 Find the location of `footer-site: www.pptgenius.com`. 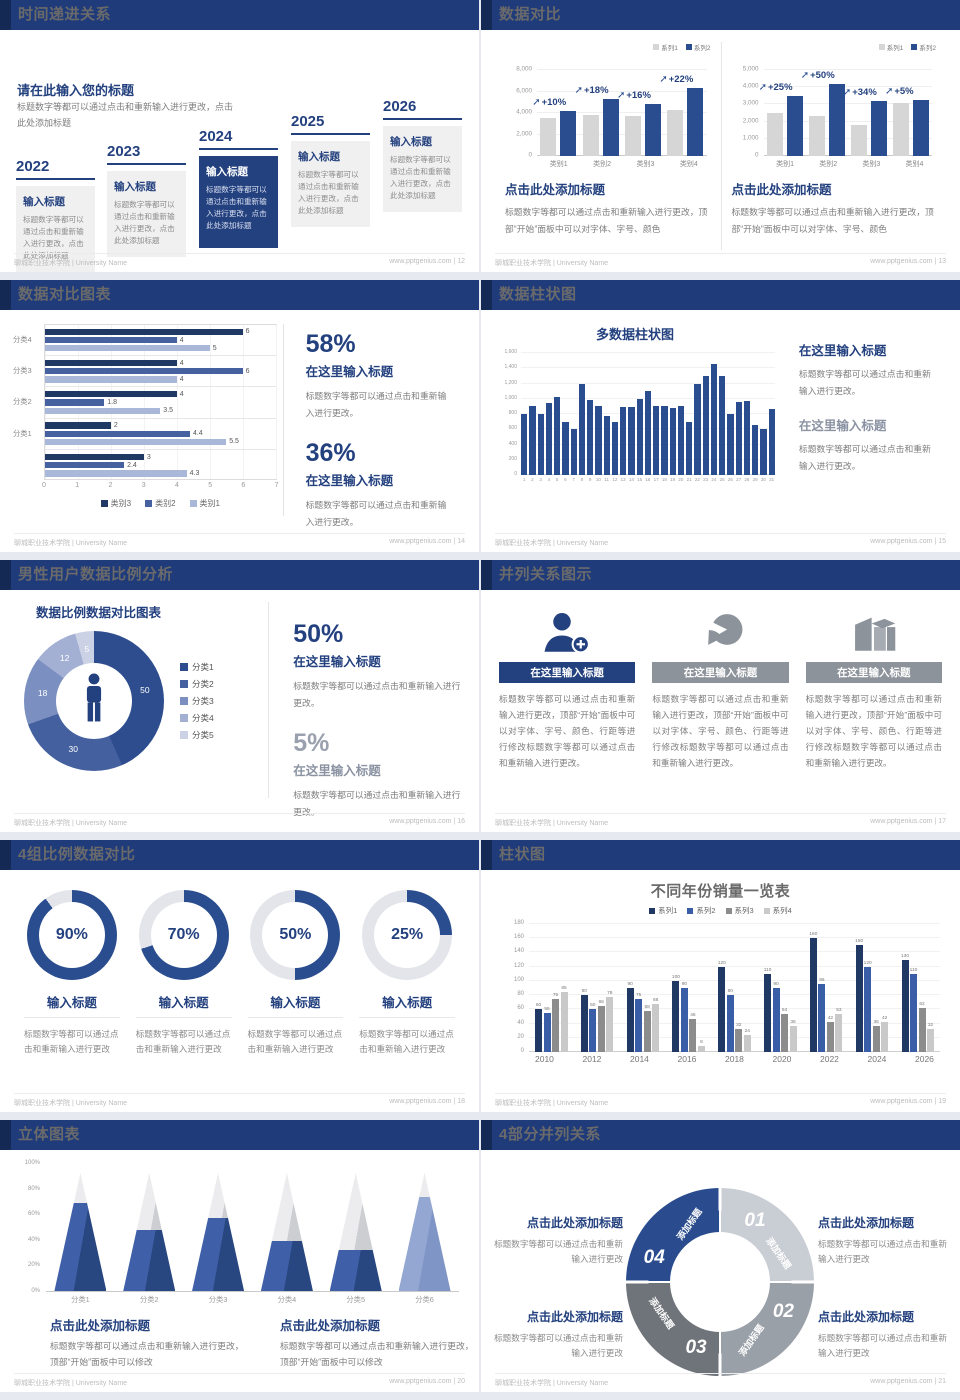

footer-site: www.pptgenius.com is located at coordinates (420, 1101).